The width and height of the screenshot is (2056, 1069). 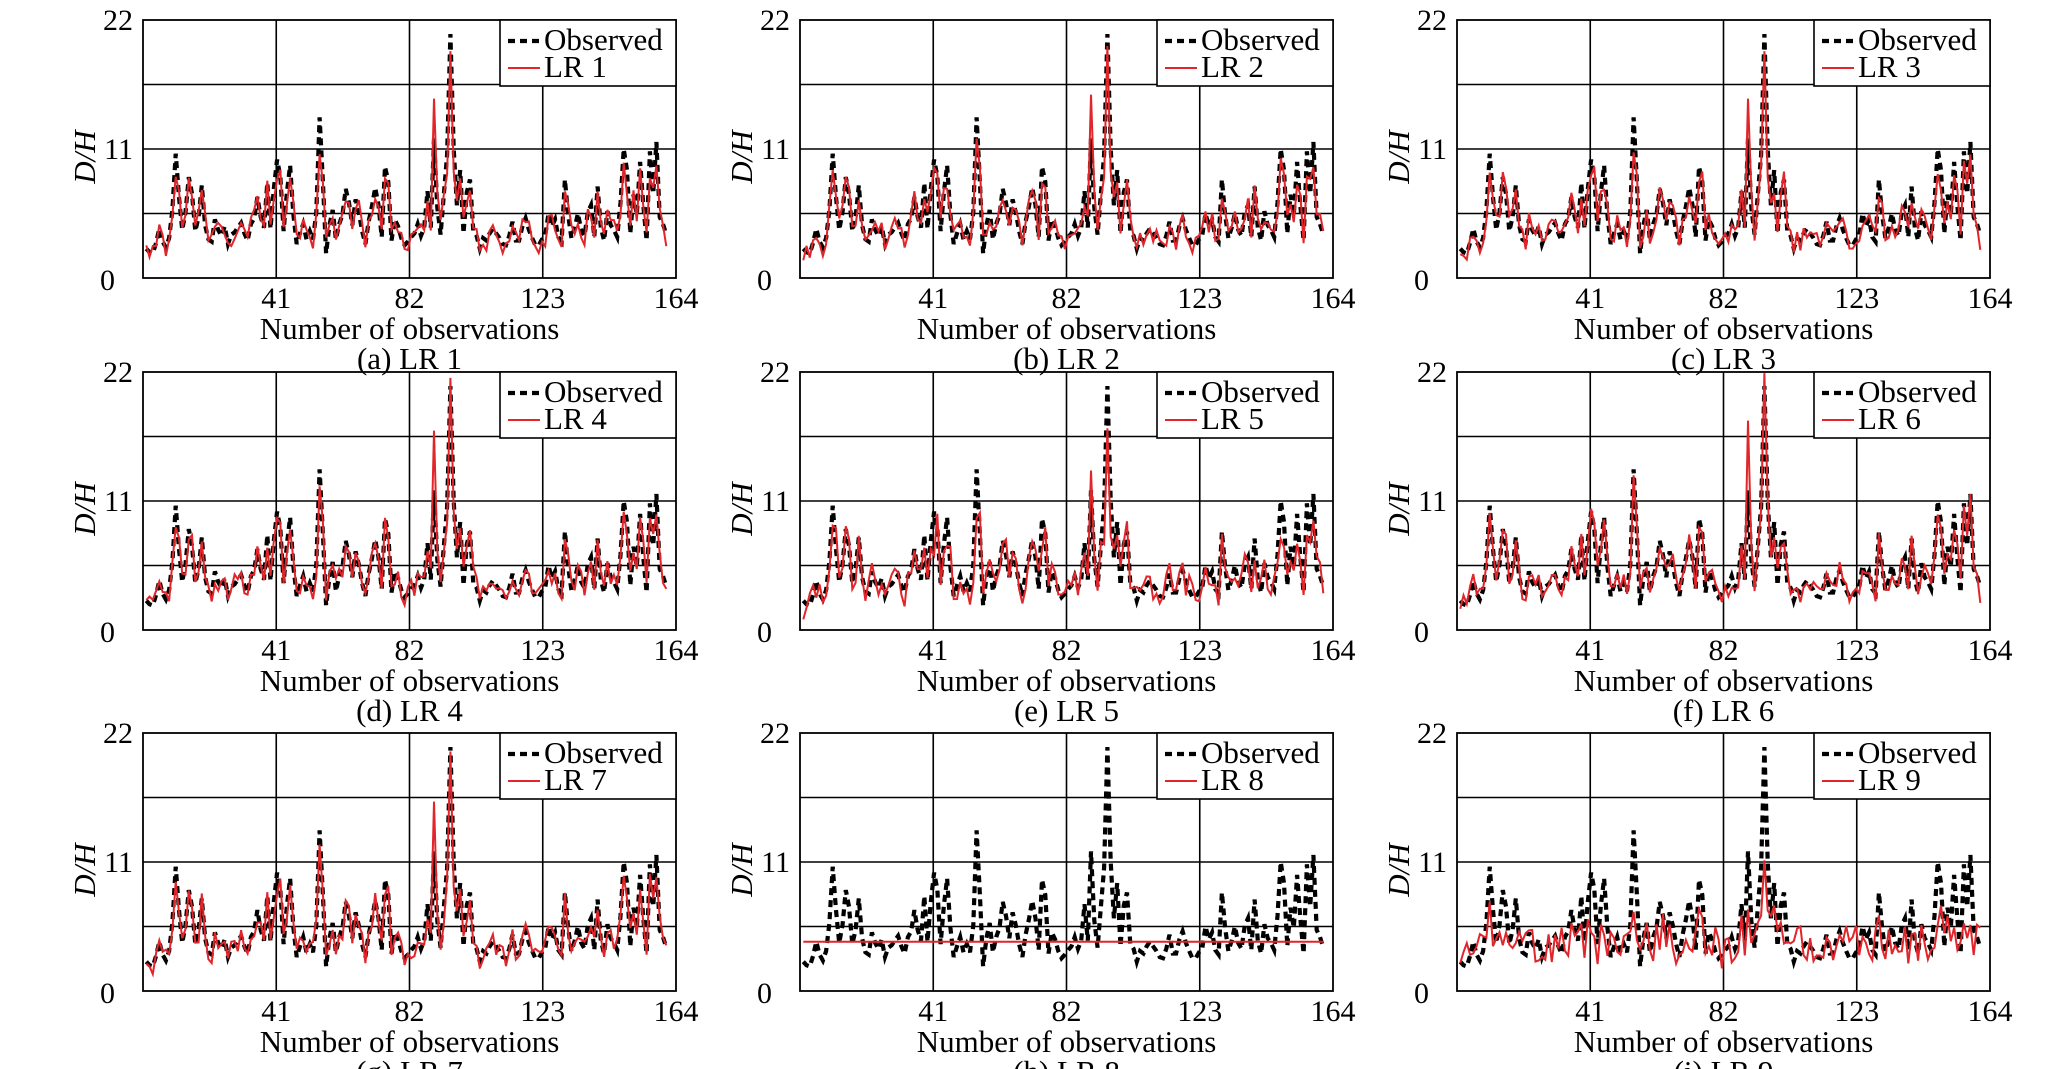 What do you see at coordinates (1232, 779) in the screenshot?
I see `legend-label-model: LR 8` at bounding box center [1232, 779].